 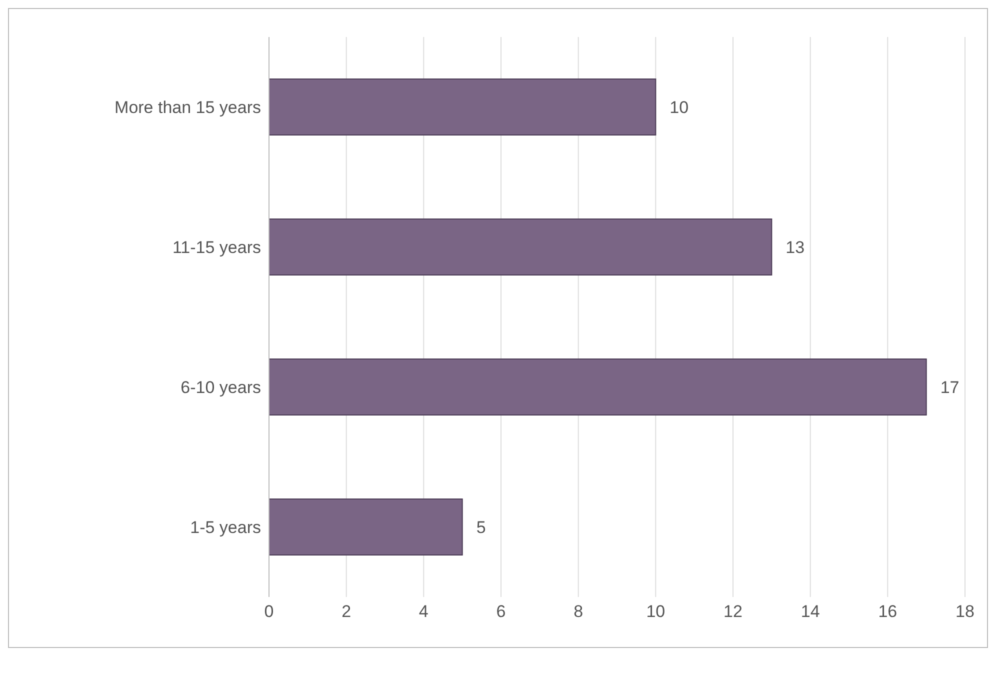 What do you see at coordinates (810, 612) in the screenshot?
I see `x-tick-label: 14` at bounding box center [810, 612].